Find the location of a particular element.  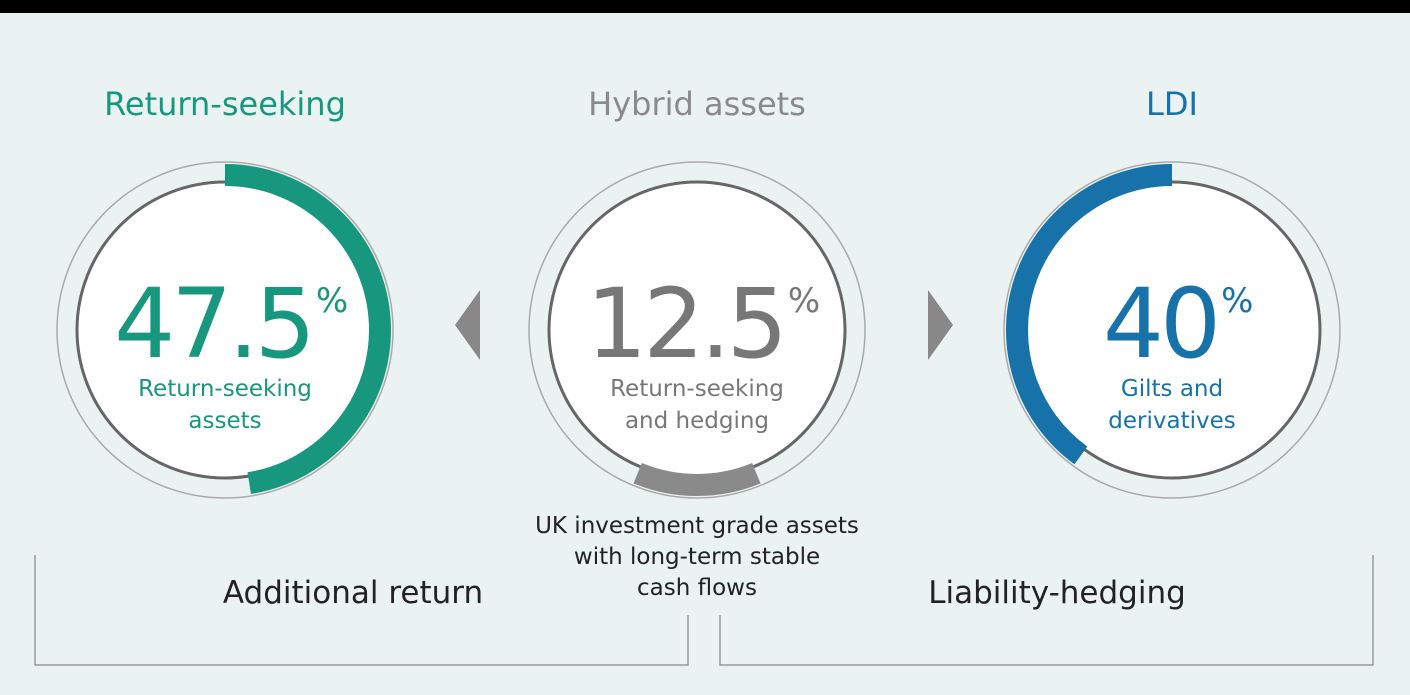

share-value: 47.5 is located at coordinates (213, 324).